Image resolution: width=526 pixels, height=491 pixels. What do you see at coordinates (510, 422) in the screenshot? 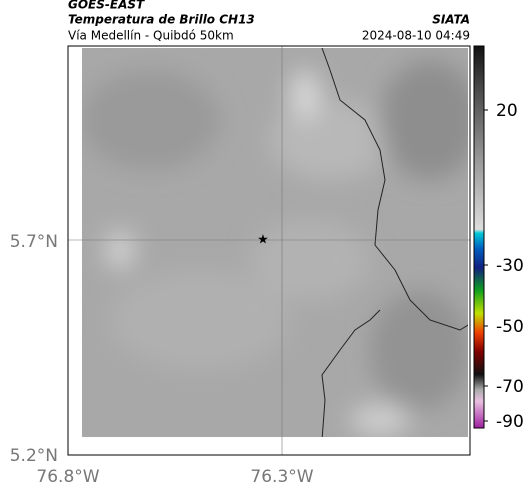
I see `colorbar-tick-label: -90` at bounding box center [510, 422].